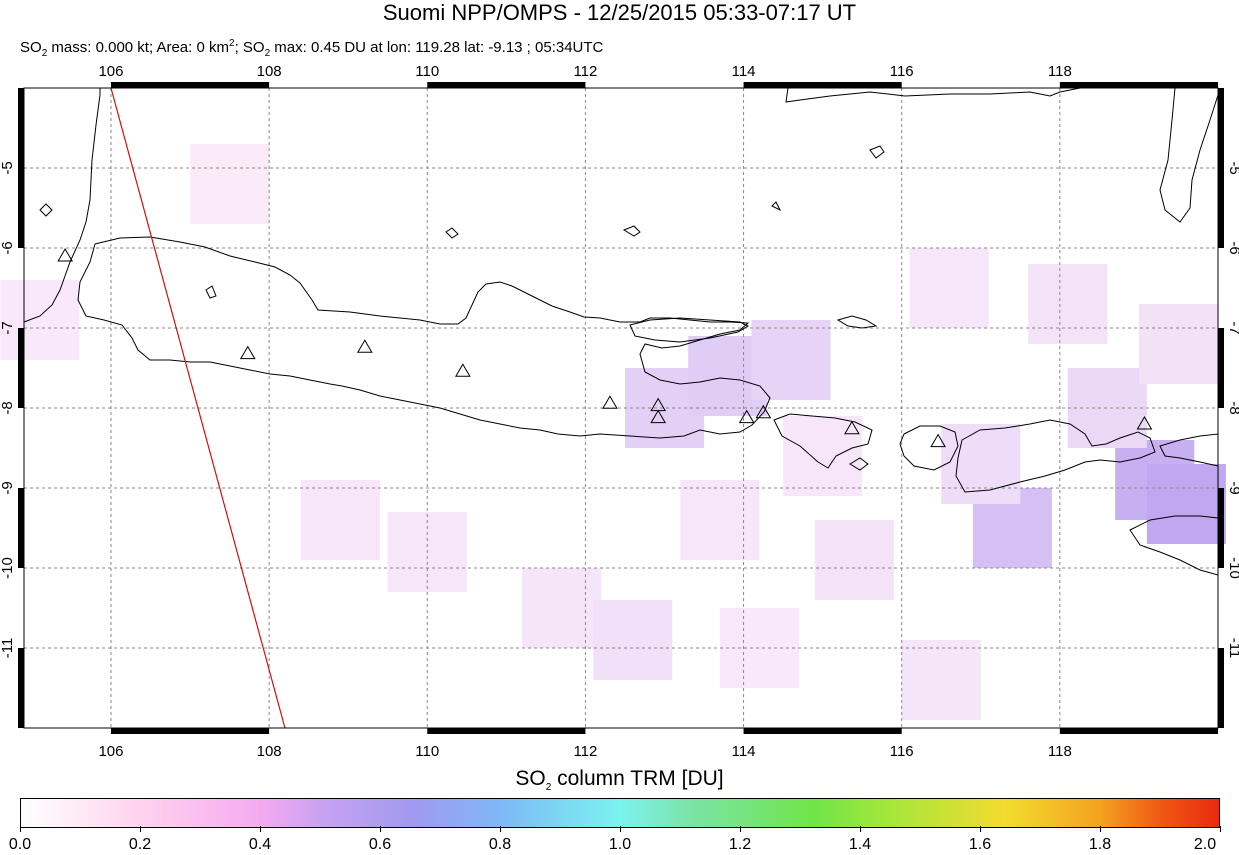 Image resolution: width=1239 pixels, height=855 pixels. Describe the element at coordinates (620, 844) in the screenshot. I see `colorbar-tick-label: 1.0` at that location.